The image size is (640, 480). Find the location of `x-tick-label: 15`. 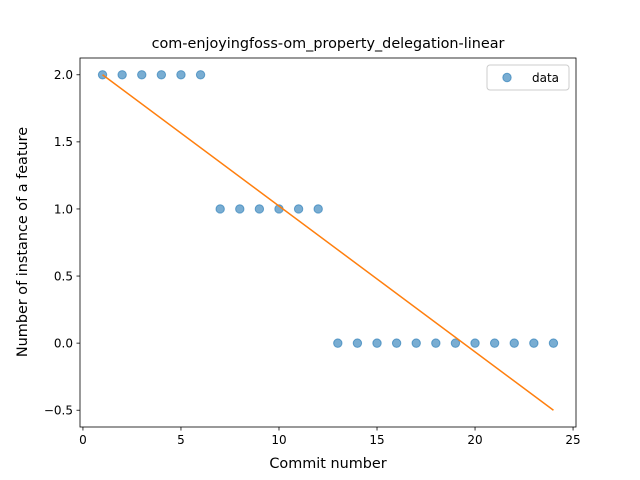

x-tick-label: 15 is located at coordinates (376, 440).